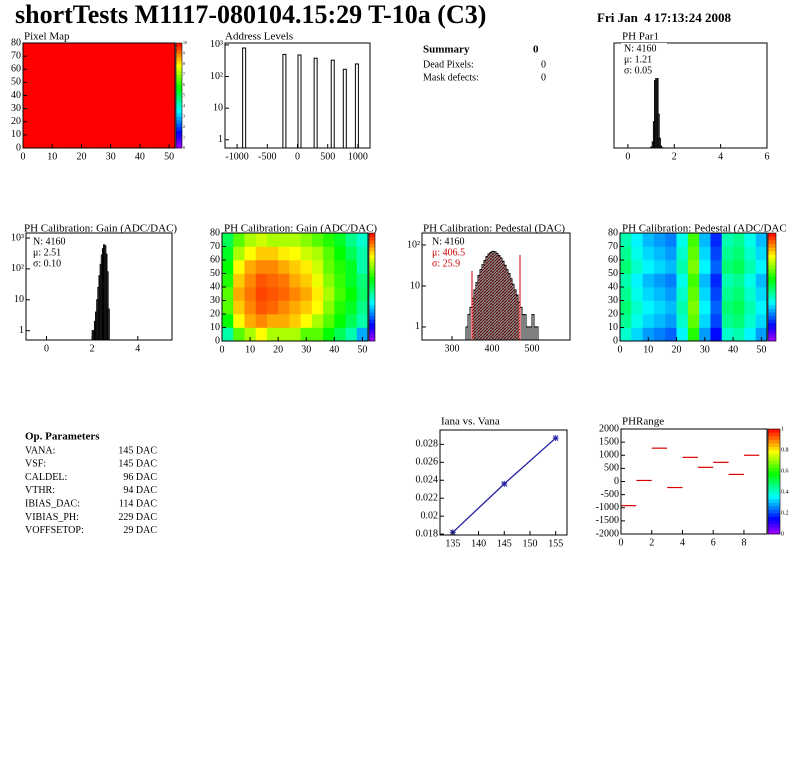 This screenshot has height=772, width=796. Describe the element at coordinates (705, 349) in the screenshot. I see `x-tick-label: 30` at that location.